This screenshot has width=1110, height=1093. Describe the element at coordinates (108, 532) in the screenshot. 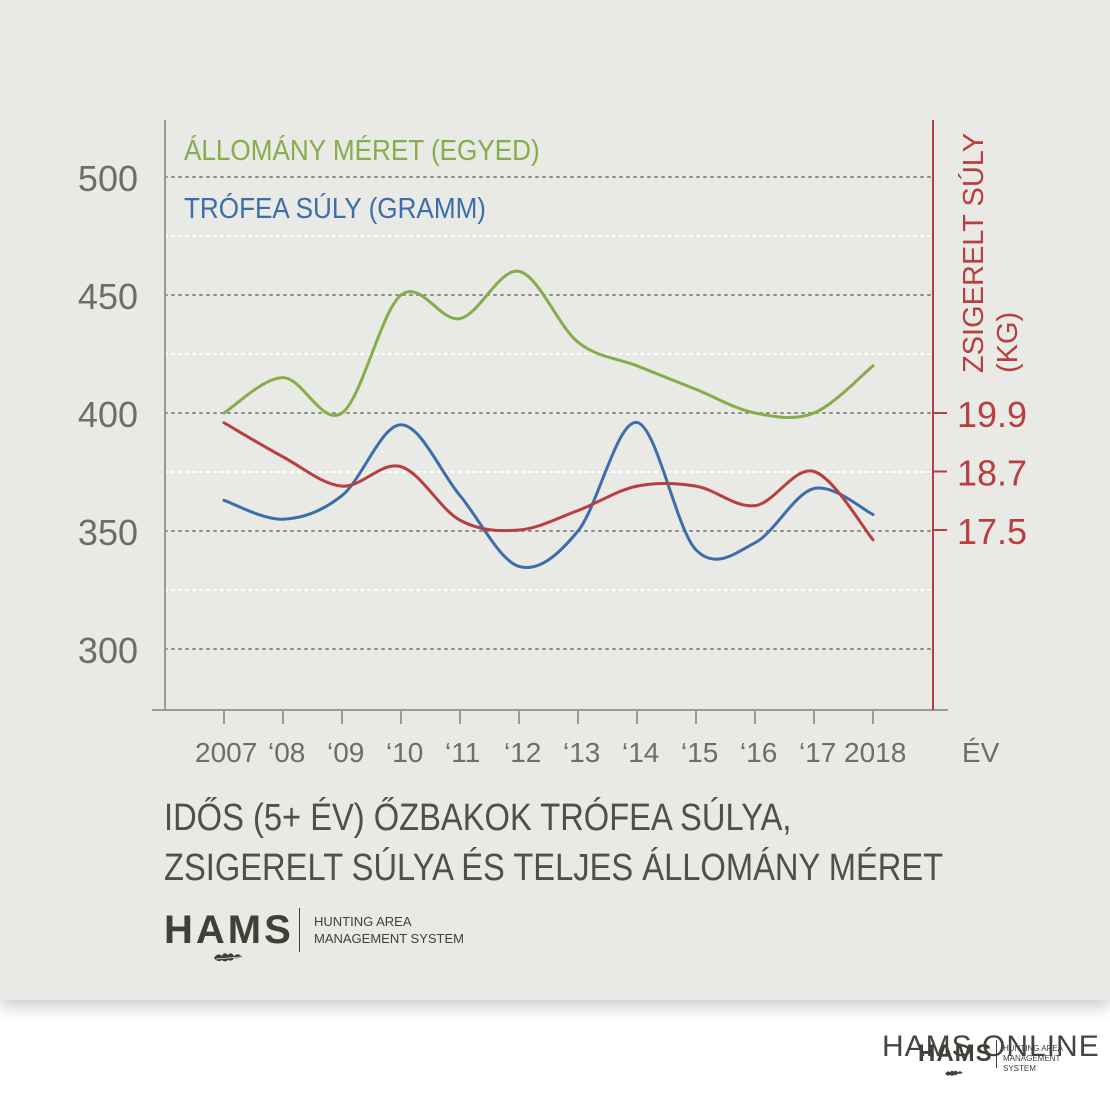

I see `y-tick-label: 350` at that location.